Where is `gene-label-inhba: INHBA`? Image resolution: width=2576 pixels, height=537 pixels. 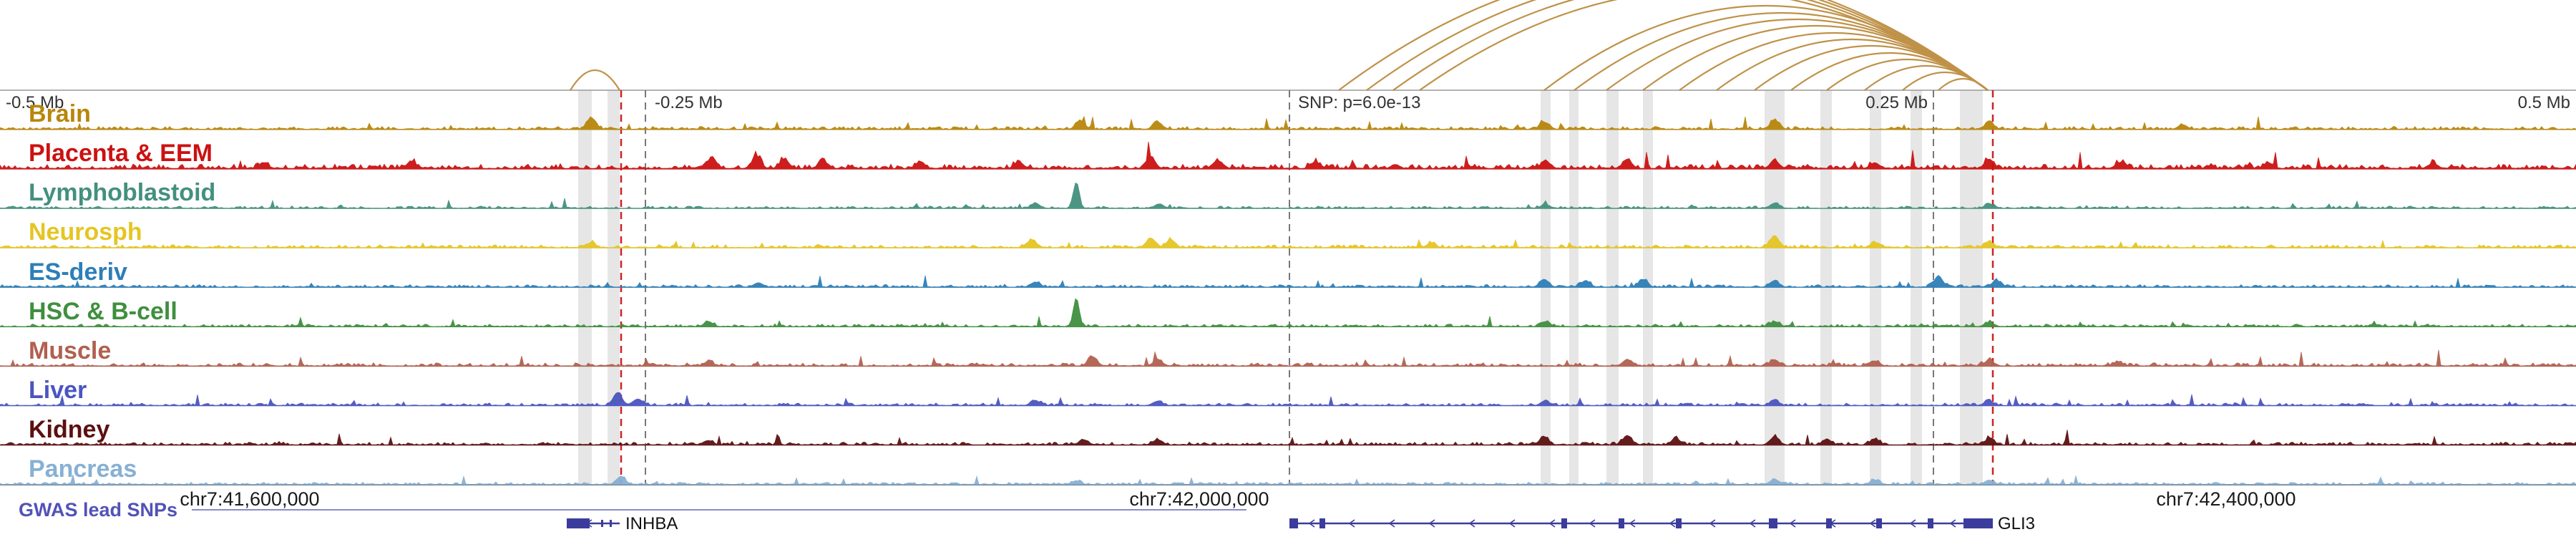 gene-label-inhba: INHBA is located at coordinates (651, 523).